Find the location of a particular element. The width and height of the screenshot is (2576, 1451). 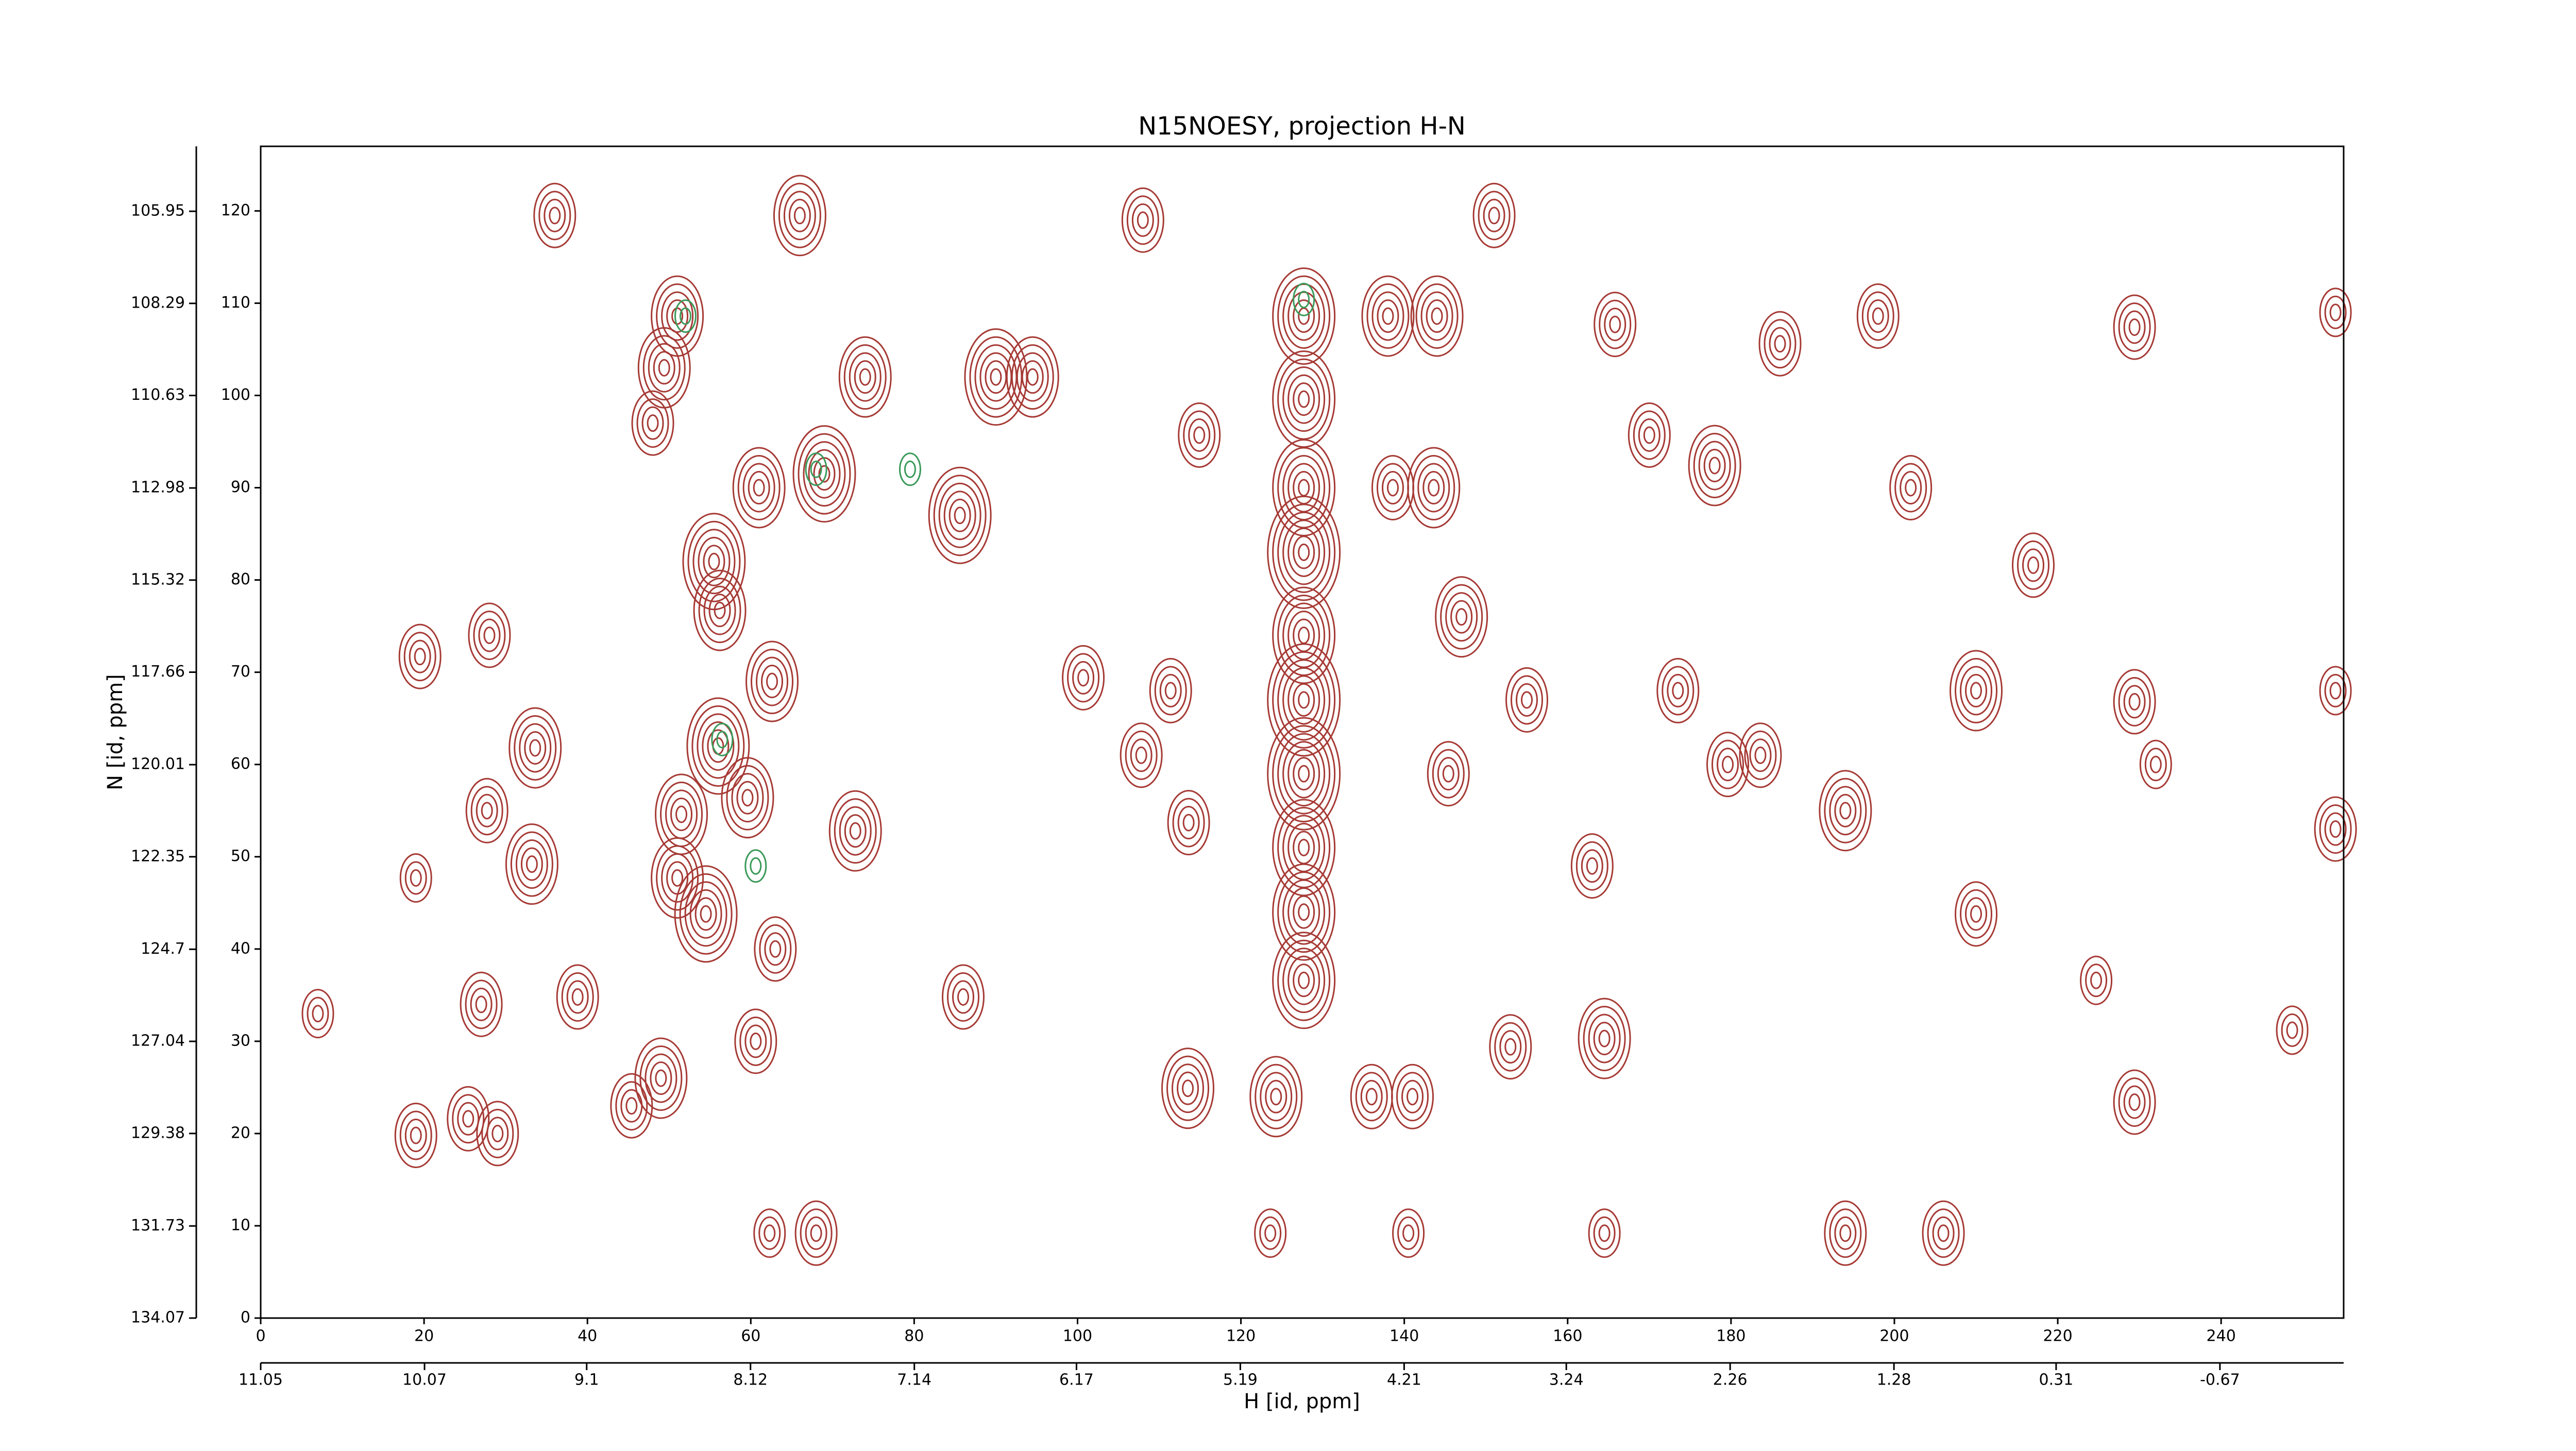

y2-tick-label: 127.04 is located at coordinates (158, 1041).